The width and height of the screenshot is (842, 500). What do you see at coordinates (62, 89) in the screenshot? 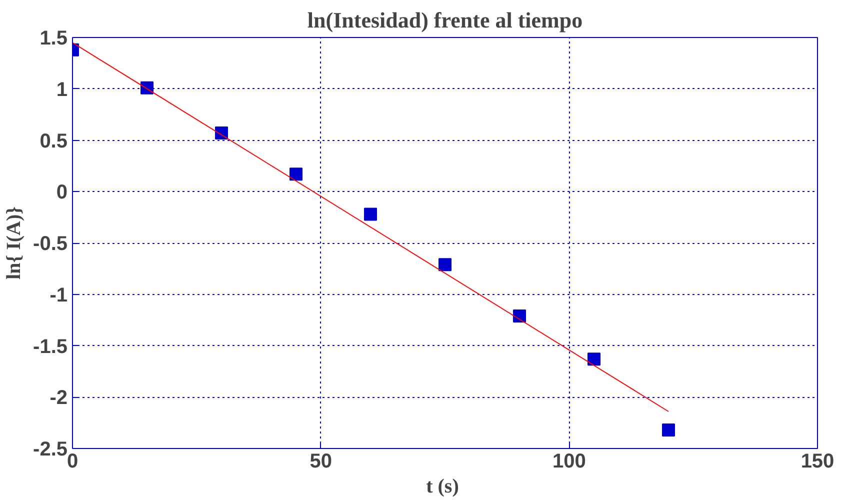
I see `y-tick-label: 1` at bounding box center [62, 89].